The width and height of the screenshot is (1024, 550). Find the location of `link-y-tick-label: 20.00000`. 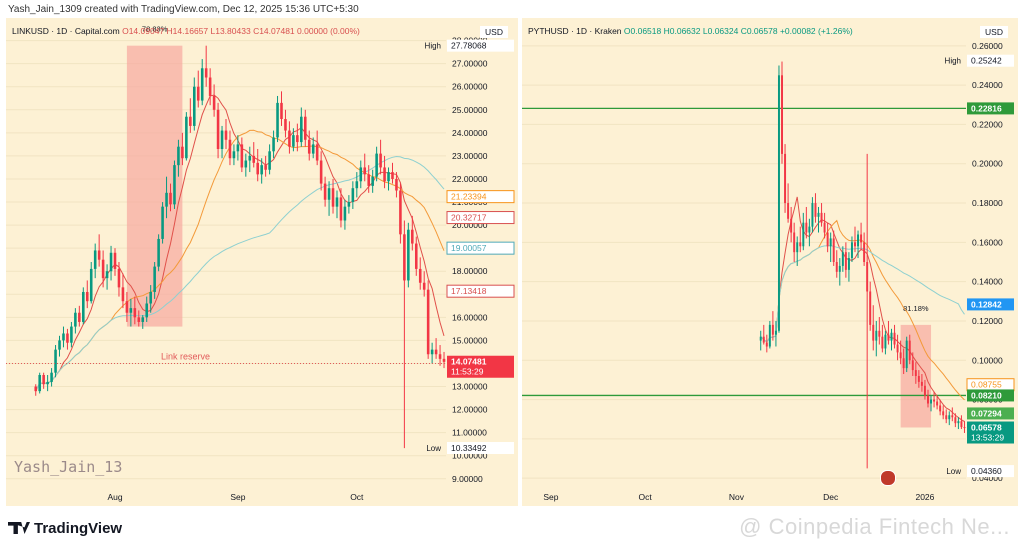

link-y-tick-label: 20.00000 is located at coordinates (470, 225).